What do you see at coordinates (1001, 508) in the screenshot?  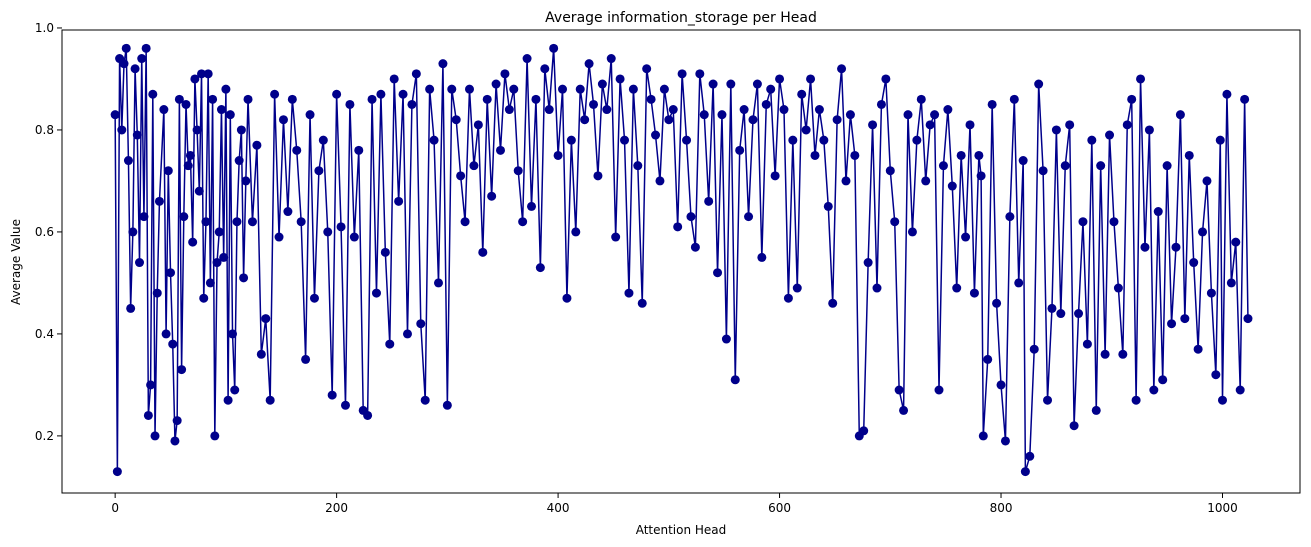 I see `x-tick-label: 800` at bounding box center [1001, 508].